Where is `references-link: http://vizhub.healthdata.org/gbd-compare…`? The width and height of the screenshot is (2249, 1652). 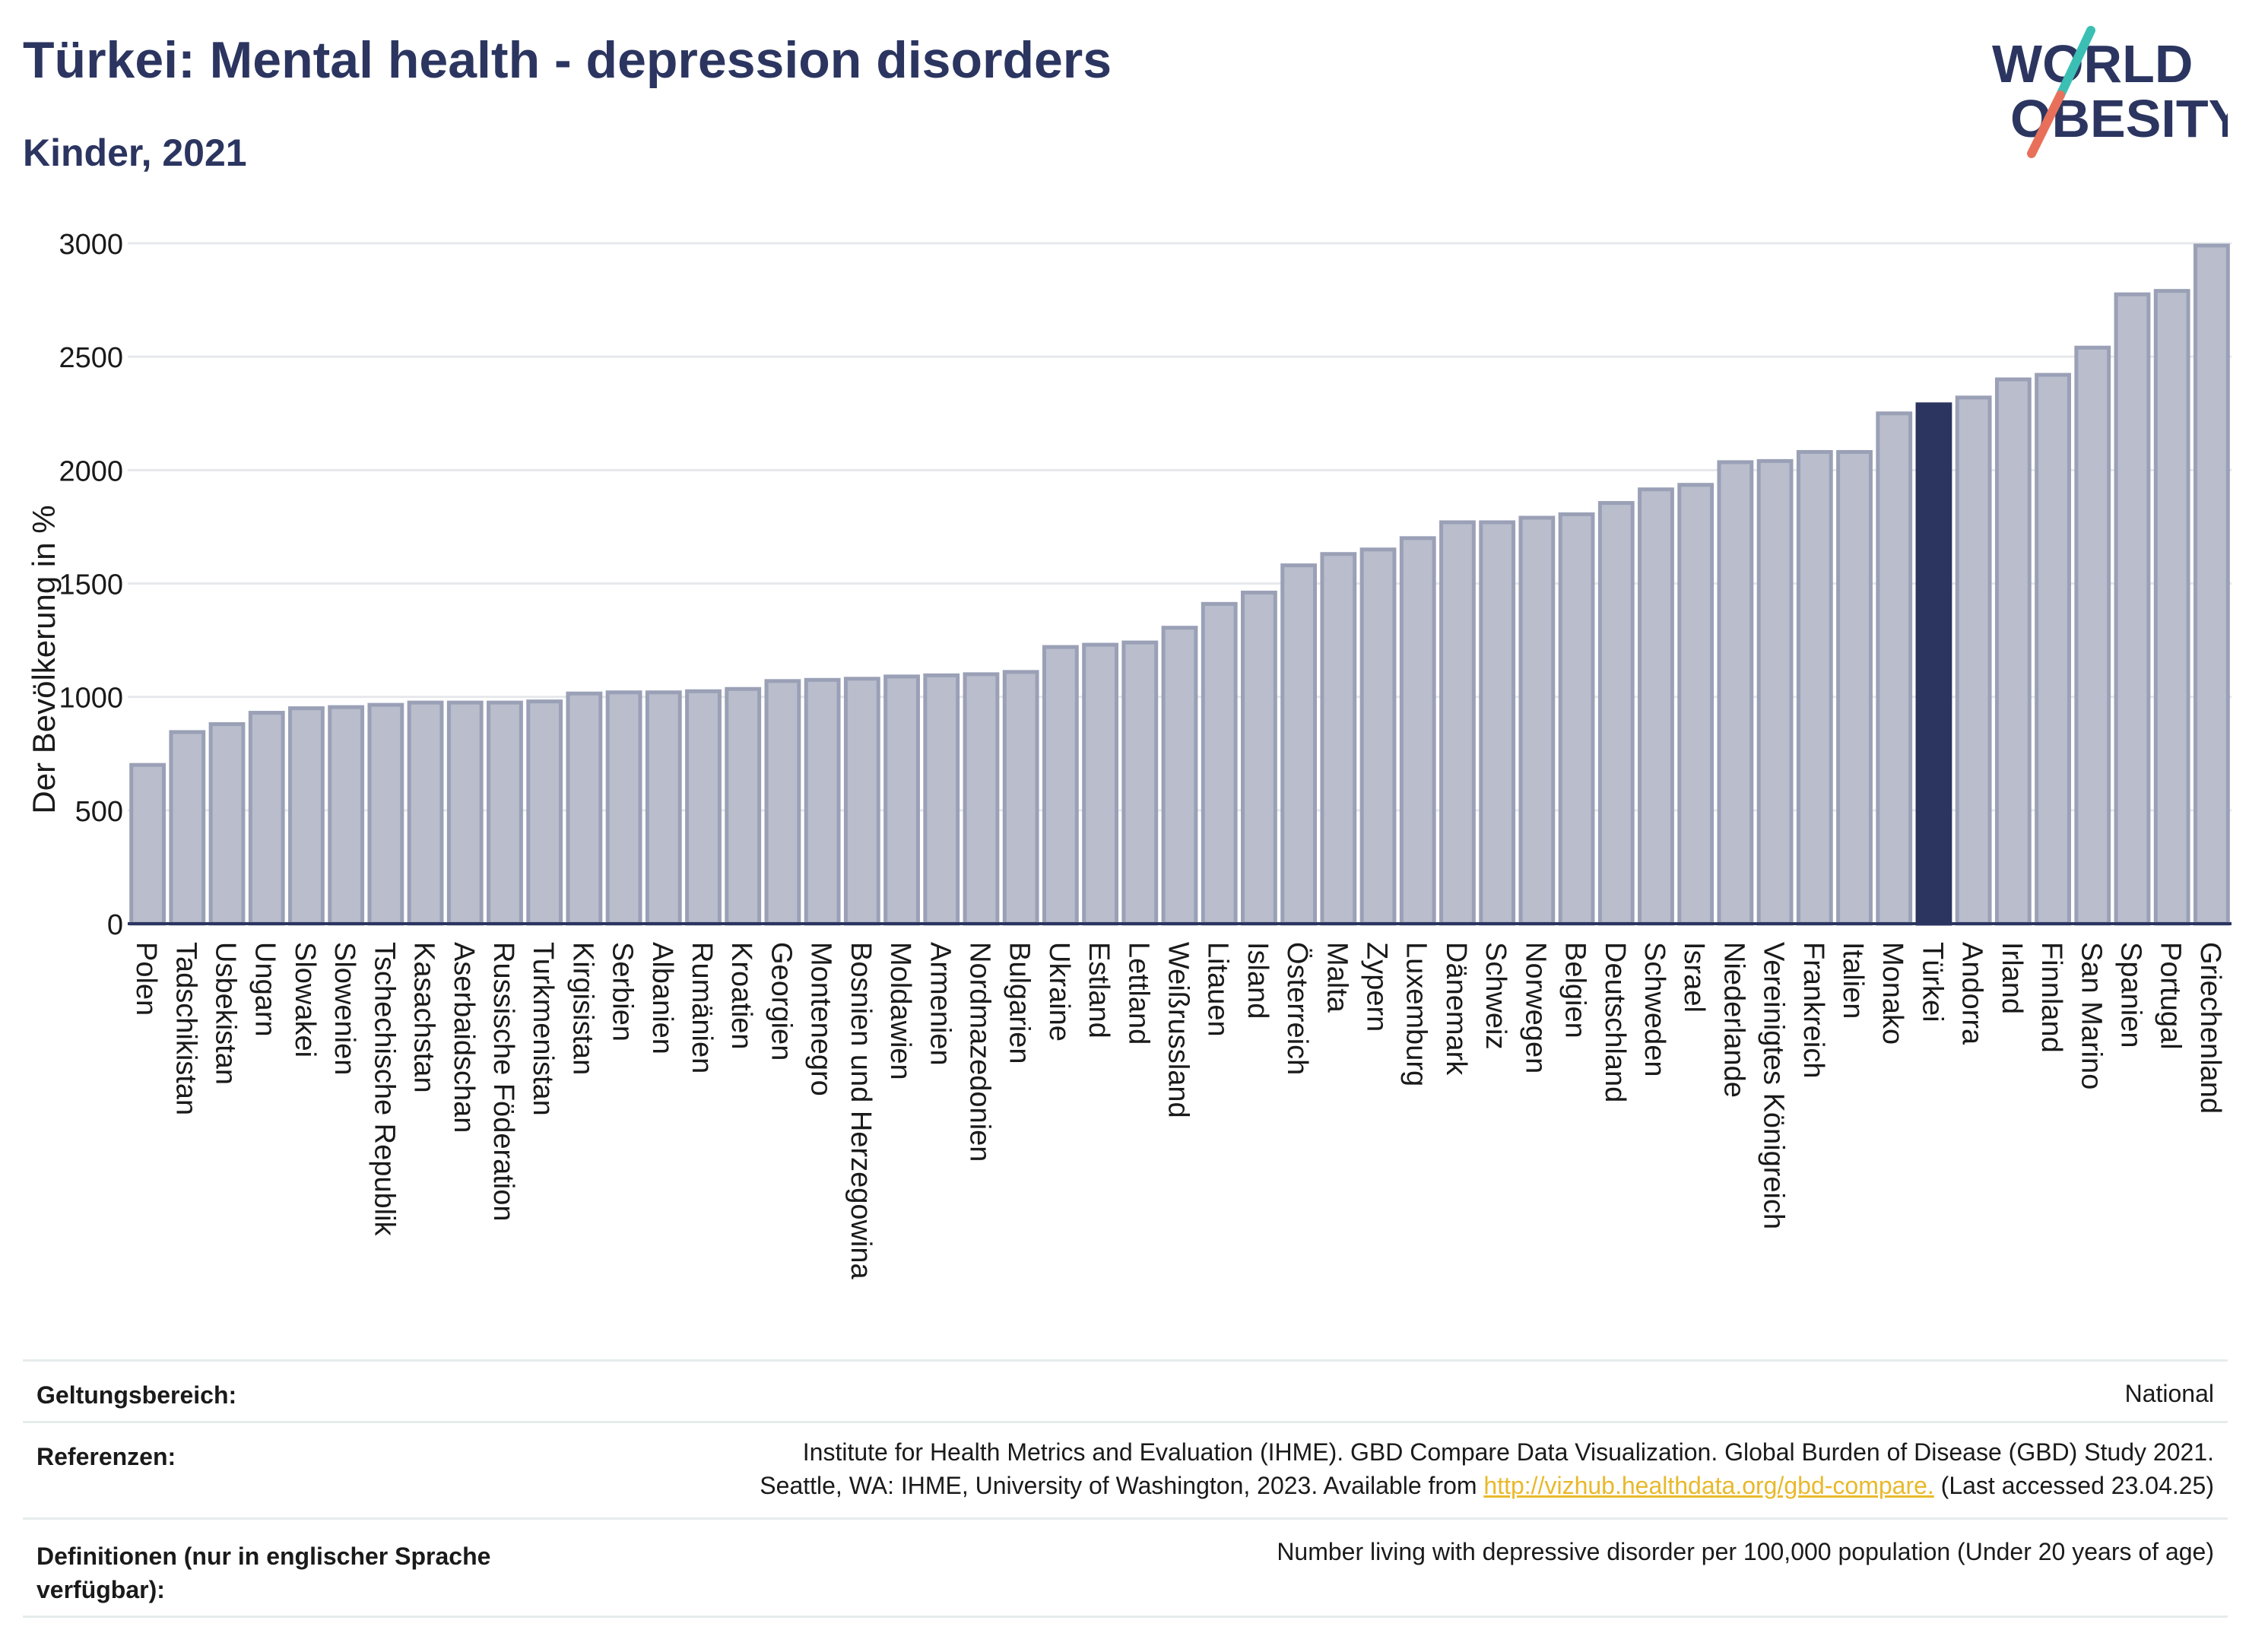
references-link: http://vizhub.healthdata.org/gbd-compare… is located at coordinates (1709, 1485).